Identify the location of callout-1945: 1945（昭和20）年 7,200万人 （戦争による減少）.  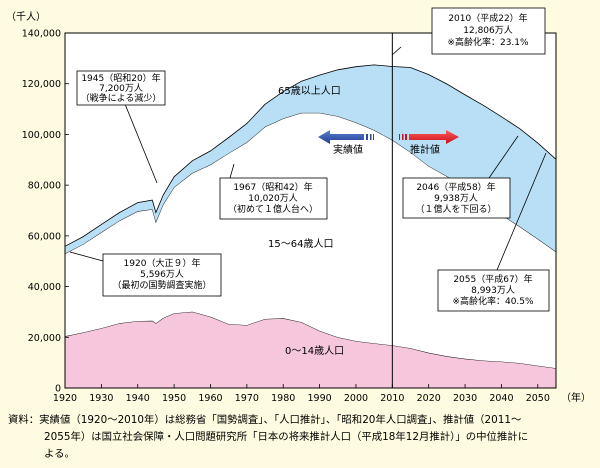
(121, 127).